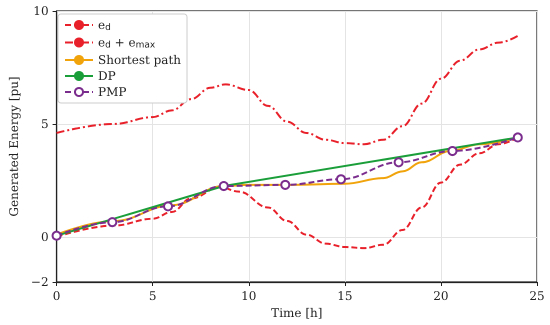 The height and width of the screenshot is (325, 550). I want to click on x-tick-label: 5, so click(152, 296).